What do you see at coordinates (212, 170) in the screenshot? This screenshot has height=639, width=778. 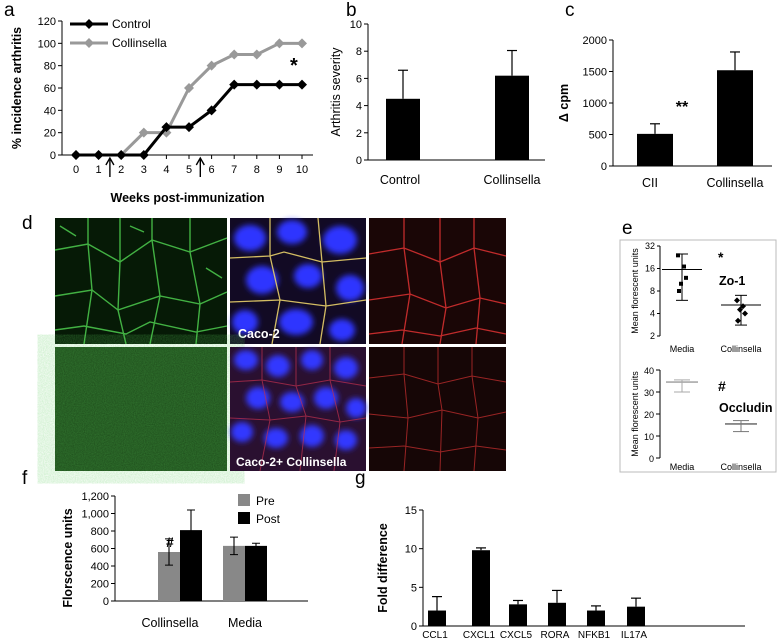 I see `x-tick-label: 6` at bounding box center [212, 170].